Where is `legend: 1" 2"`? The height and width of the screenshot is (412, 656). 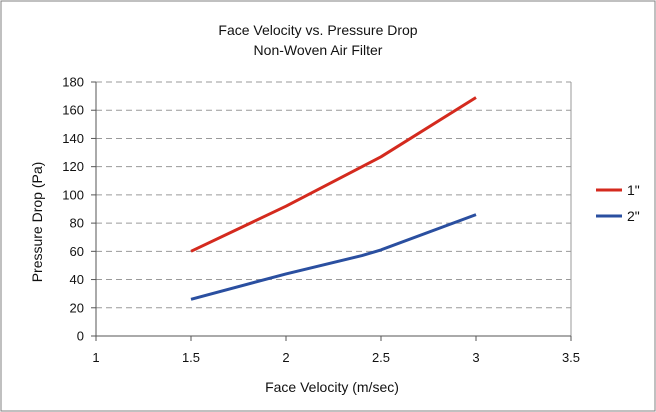
legend: 1" 2" is located at coordinates (618, 203).